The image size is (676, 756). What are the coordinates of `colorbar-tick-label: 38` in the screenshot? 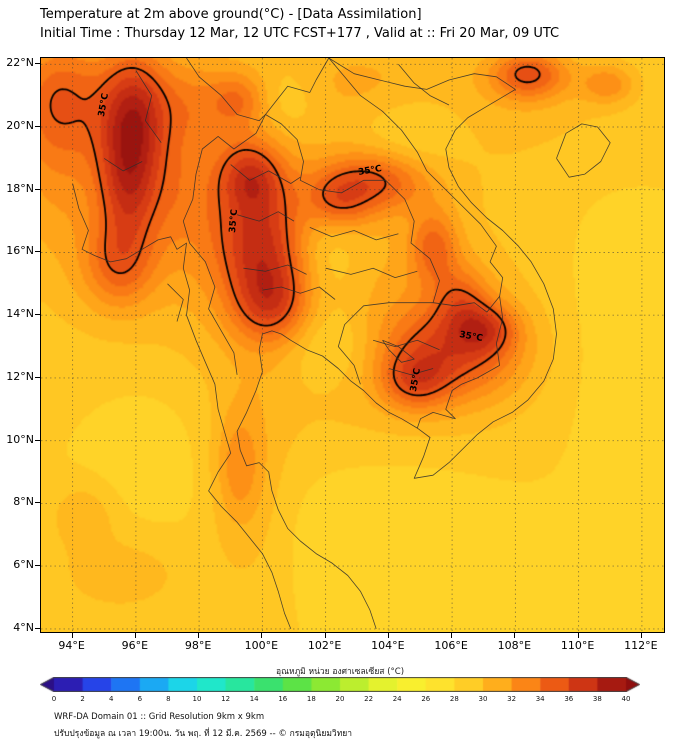 It's located at (597, 699).